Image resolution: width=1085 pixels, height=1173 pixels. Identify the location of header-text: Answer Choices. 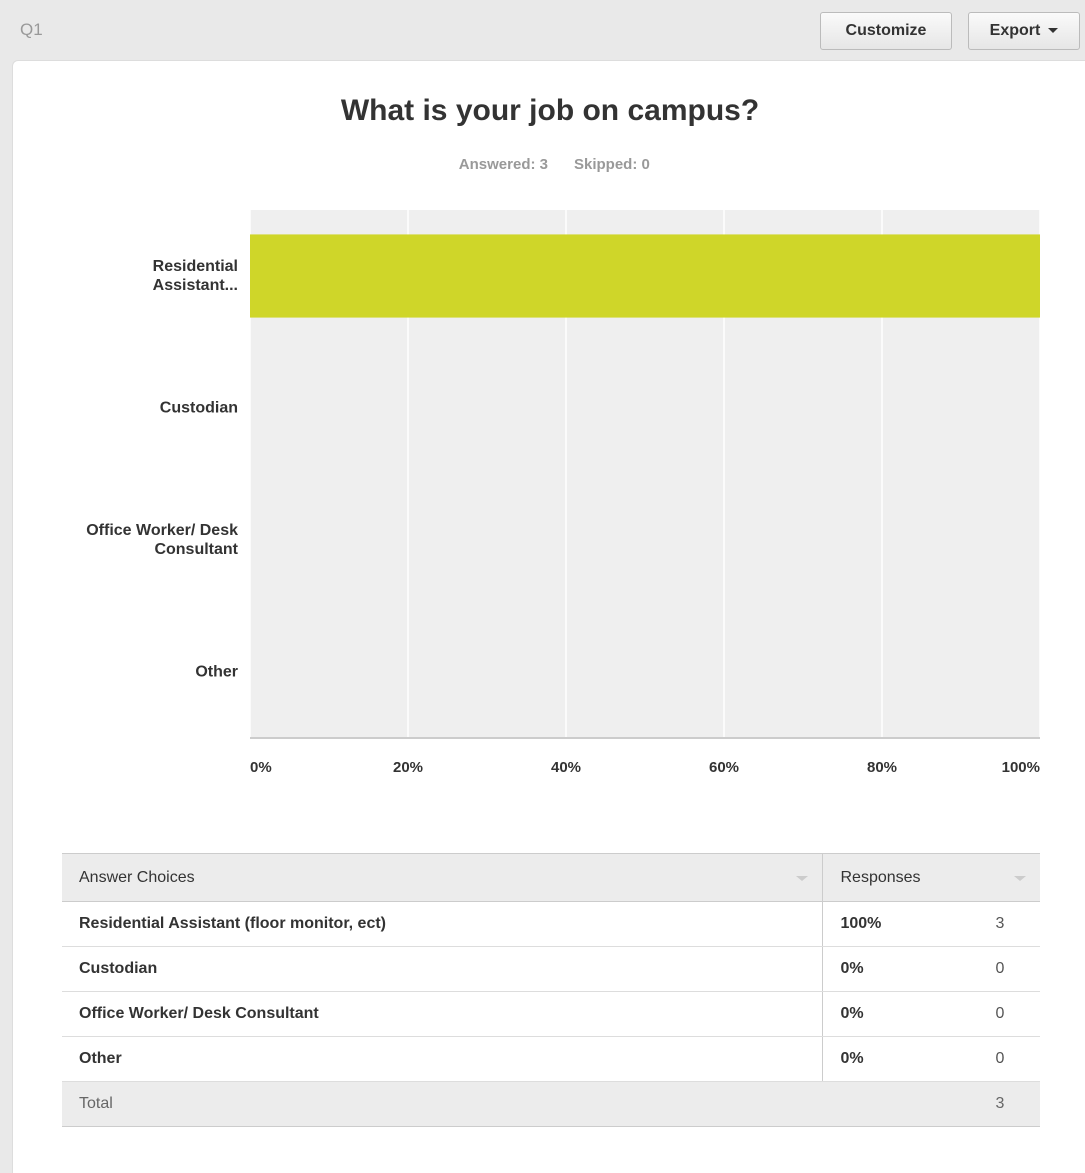
(137, 877).